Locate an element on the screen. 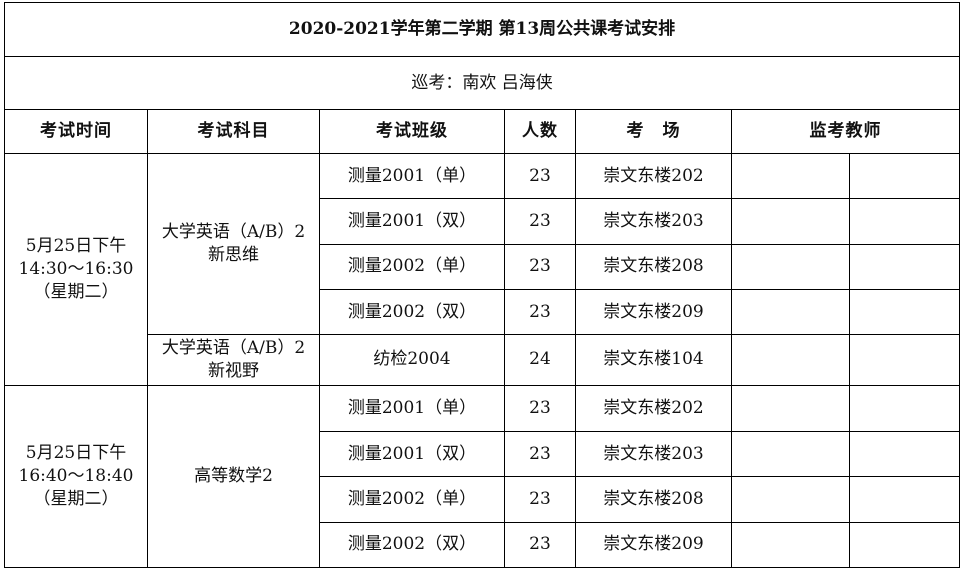 The width and height of the screenshot is (965, 571). exam-hours: 16:40～18:40 is located at coordinates (76, 475).